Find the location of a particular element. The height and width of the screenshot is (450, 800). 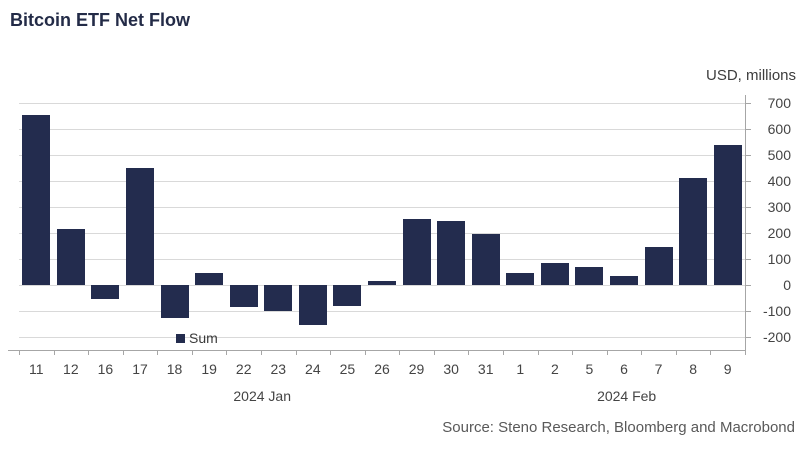

y-axis-line is located at coordinates (745, 222).